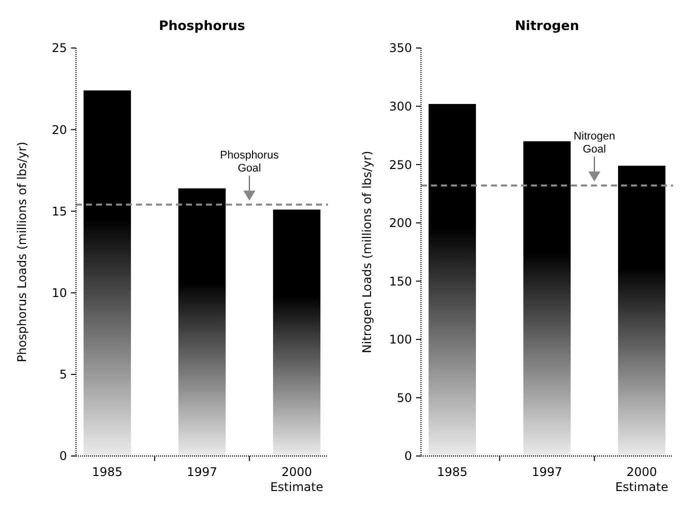  Describe the element at coordinates (59, 129) in the screenshot. I see `y-tick-label: 20` at that location.